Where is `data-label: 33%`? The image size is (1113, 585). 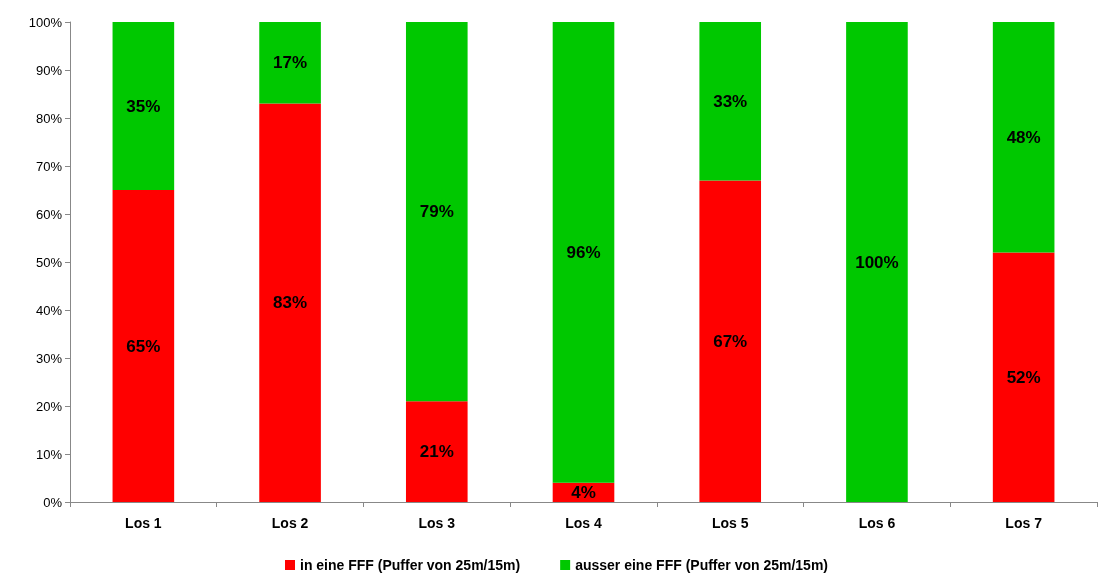
data-label: 33% is located at coordinates (730, 101).